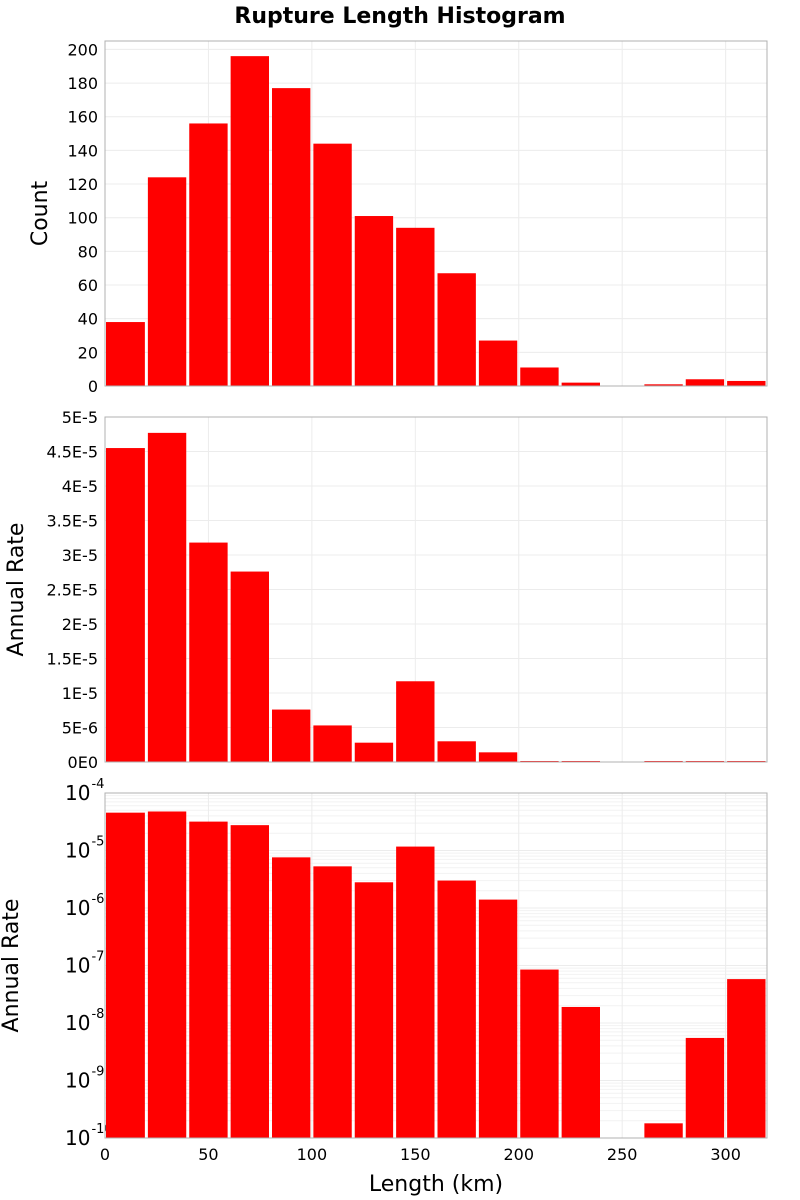 This screenshot has height=1200, width=800. I want to click on y-tick-label: 2.5E-5, so click(72, 590).